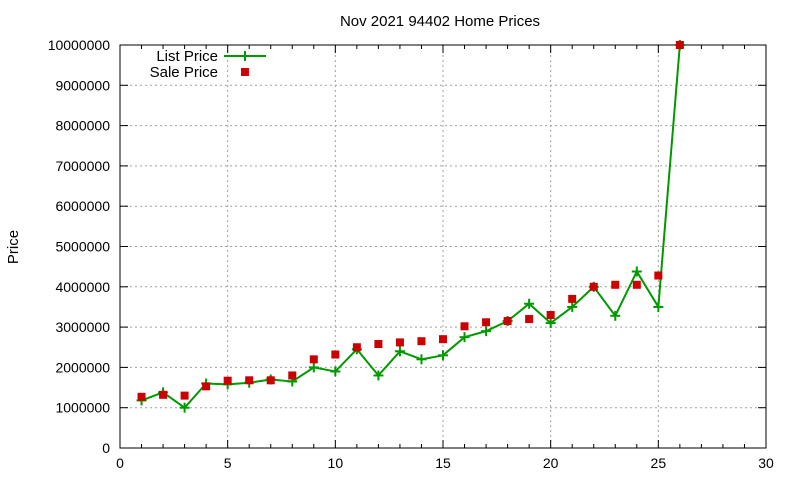 This screenshot has height=480, width=800. I want to click on y-tick-label: 7000000, so click(82, 166).